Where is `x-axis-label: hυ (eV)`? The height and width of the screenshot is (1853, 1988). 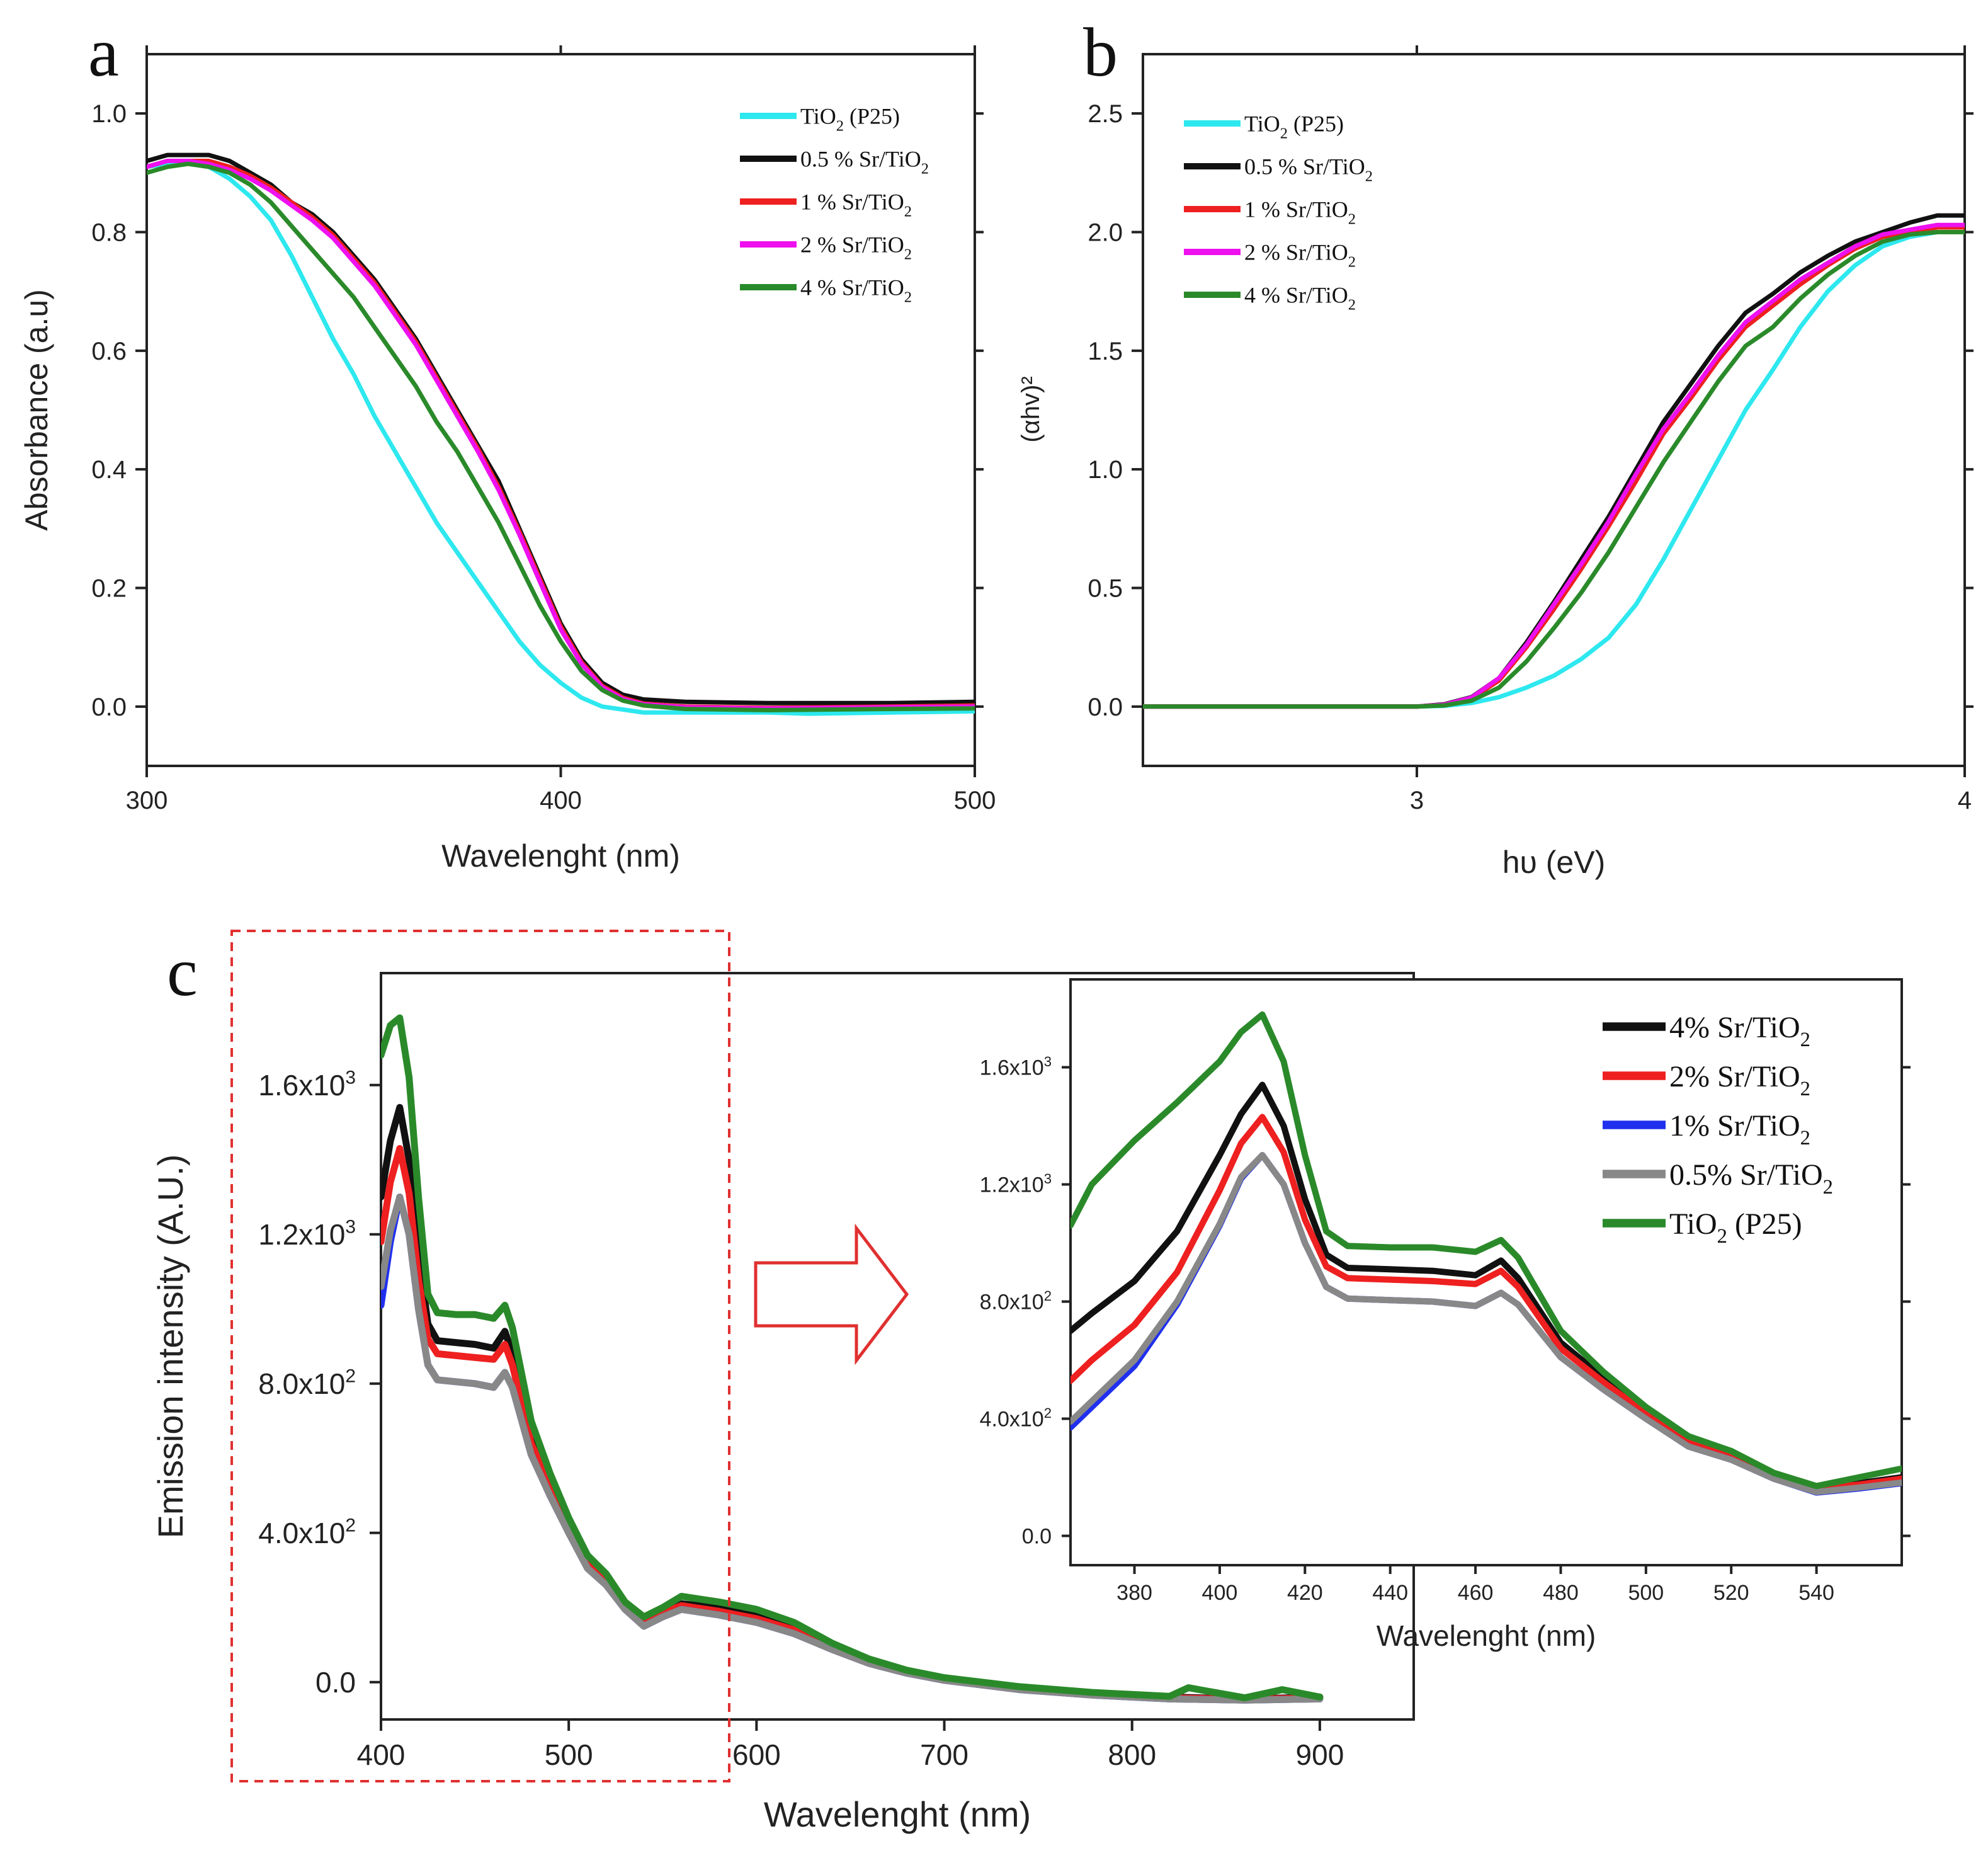
x-axis-label: hυ (eV) is located at coordinates (1554, 863).